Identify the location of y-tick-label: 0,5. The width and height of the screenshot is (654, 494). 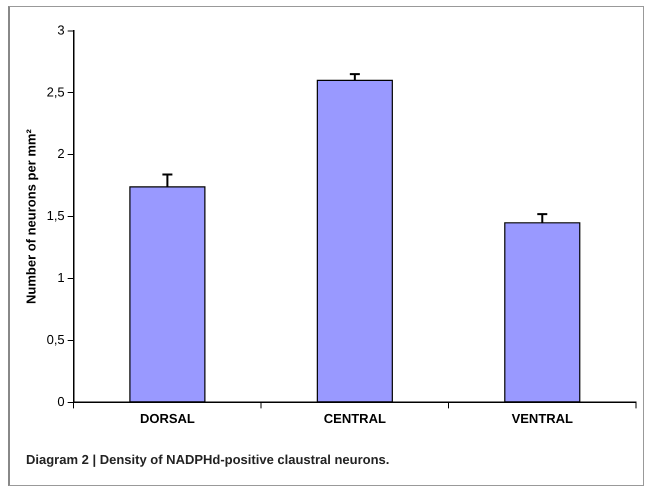
(55, 340).